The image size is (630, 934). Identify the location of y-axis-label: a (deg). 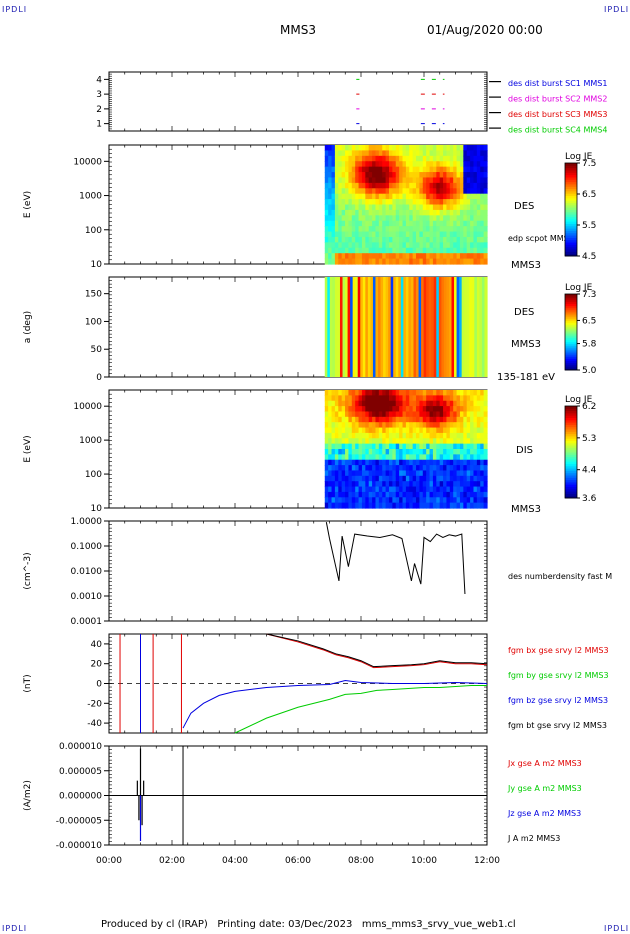
(28, 327).